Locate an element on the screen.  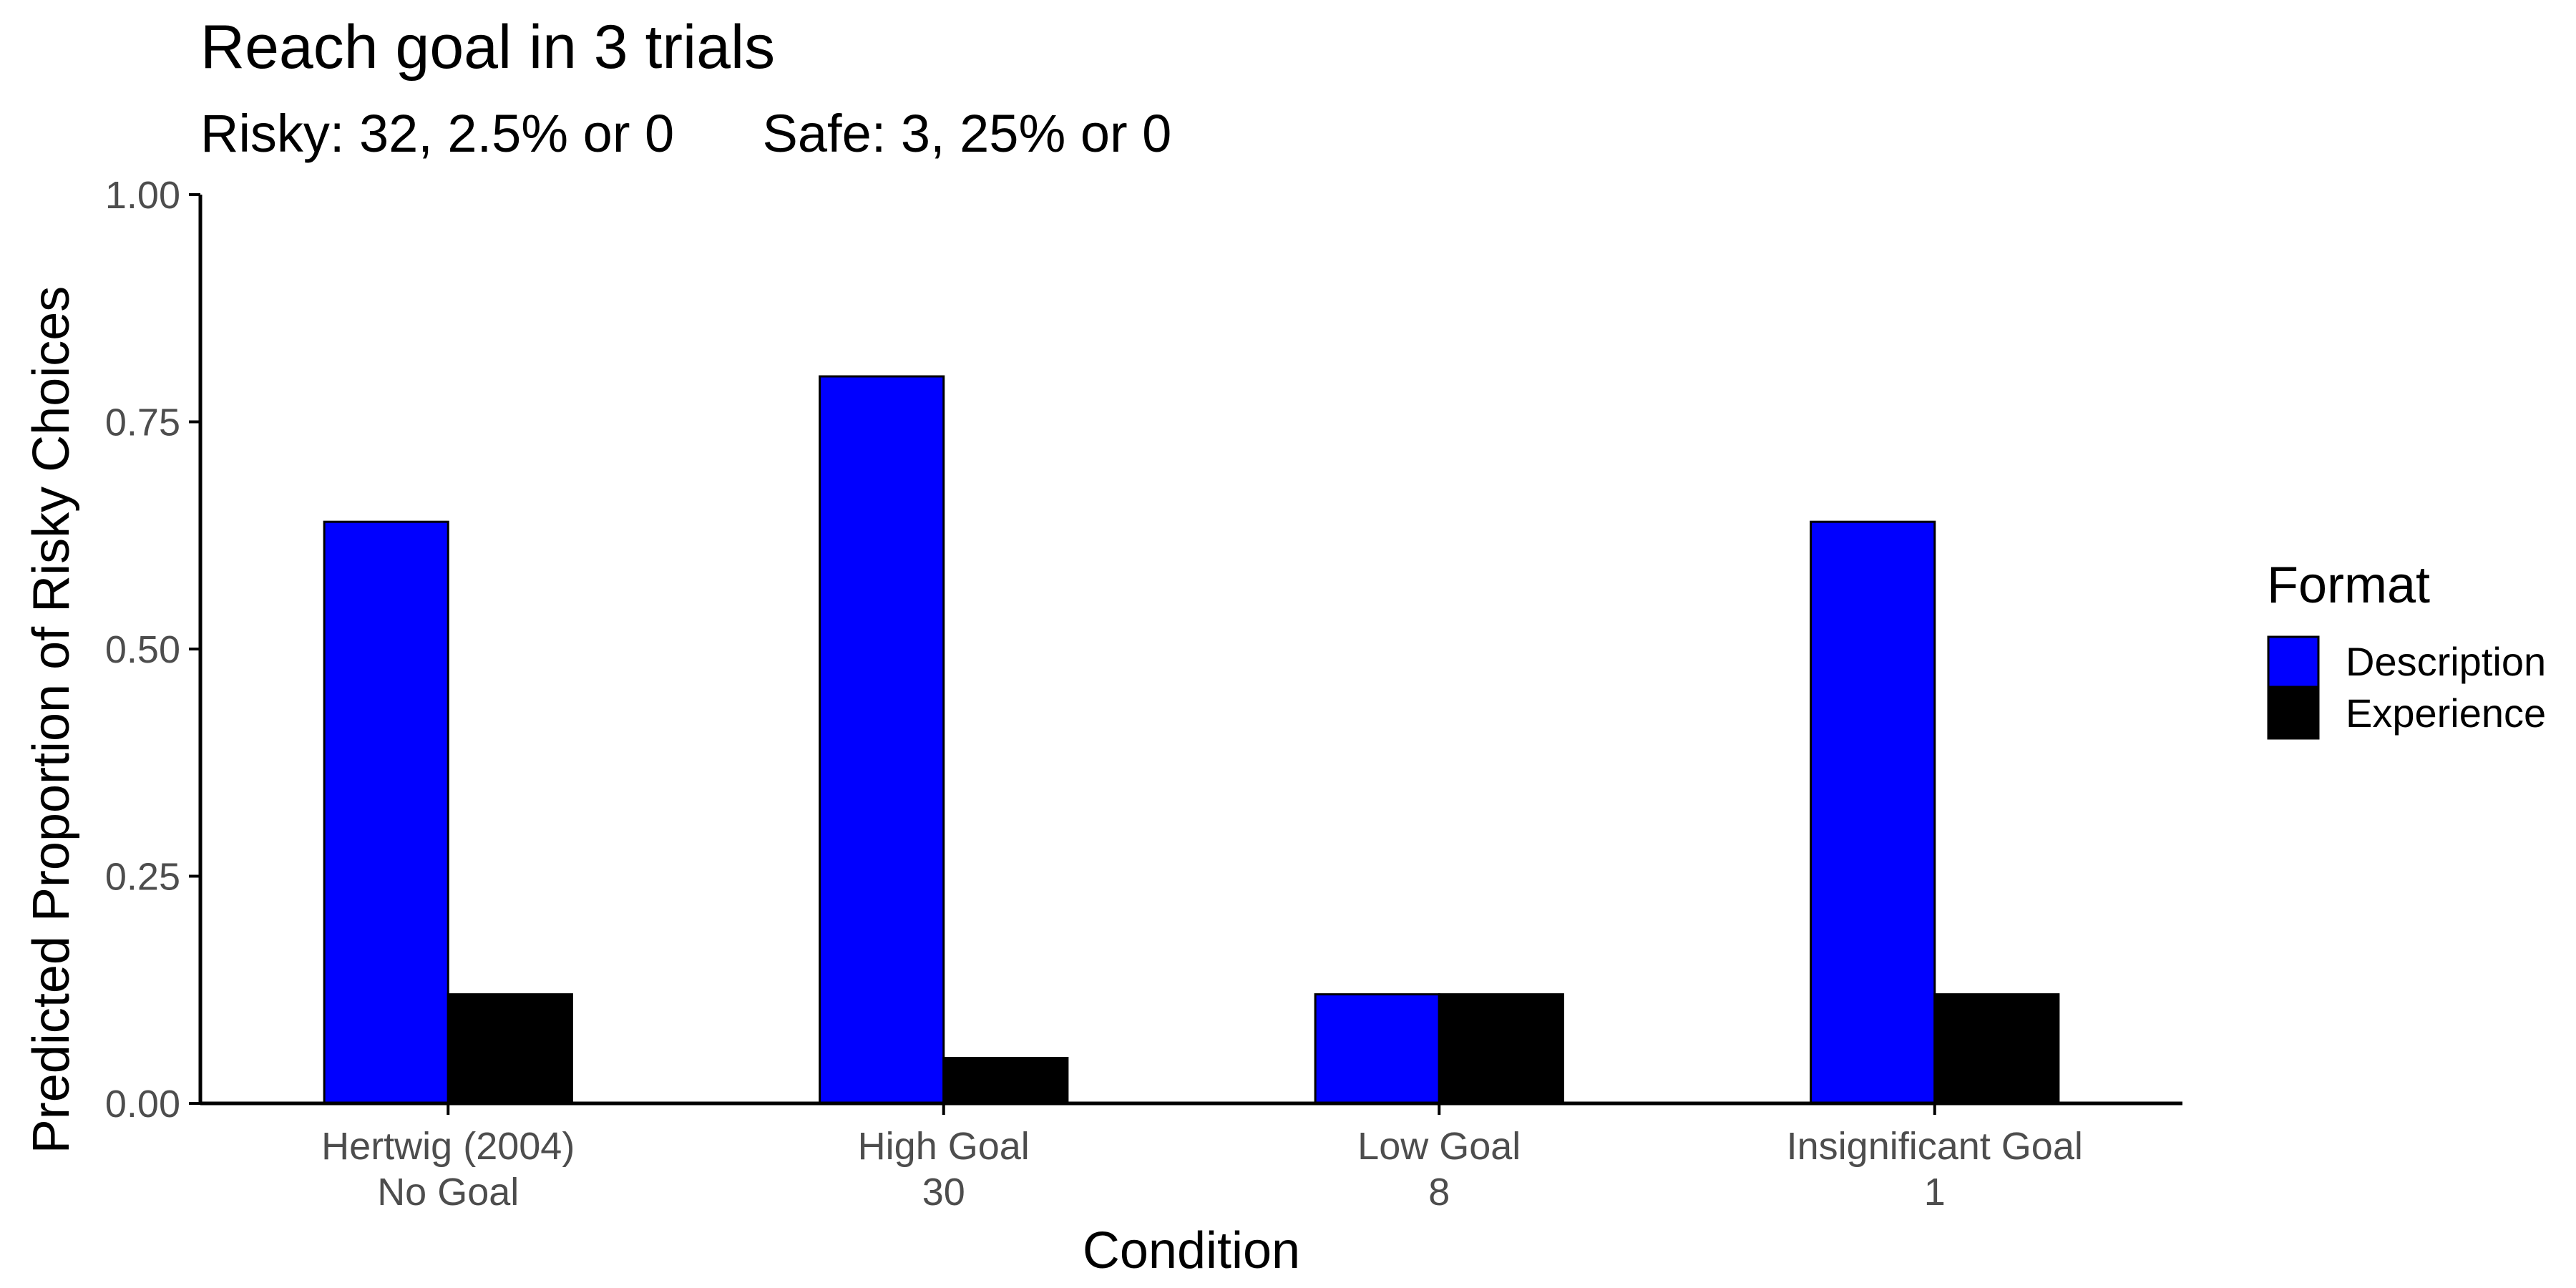
legend-key-description is located at coordinates (2293, 661).